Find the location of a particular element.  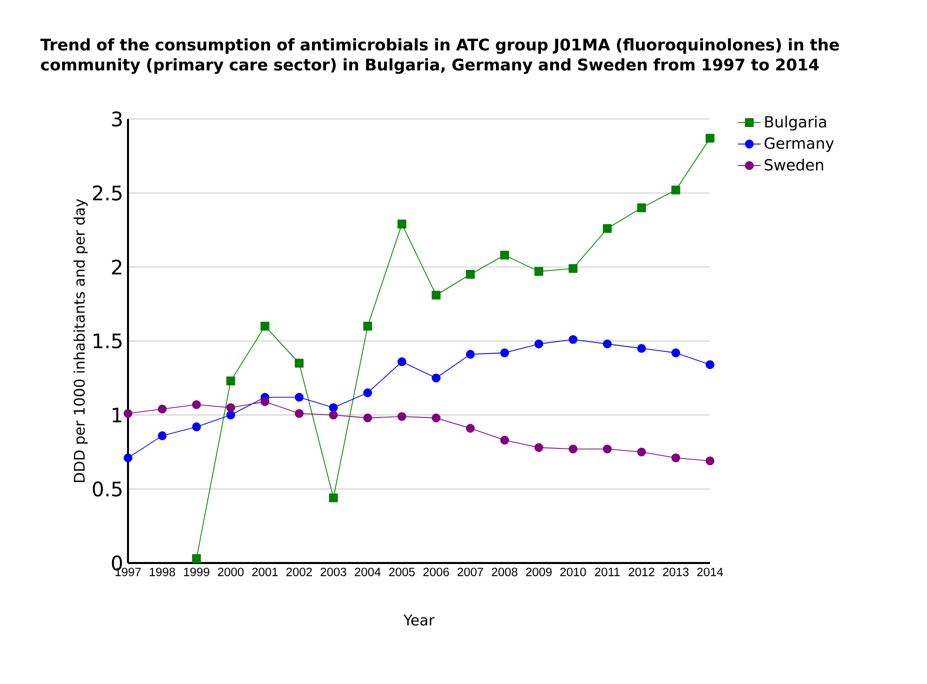

x-tick-label: 1998 is located at coordinates (163, 572).